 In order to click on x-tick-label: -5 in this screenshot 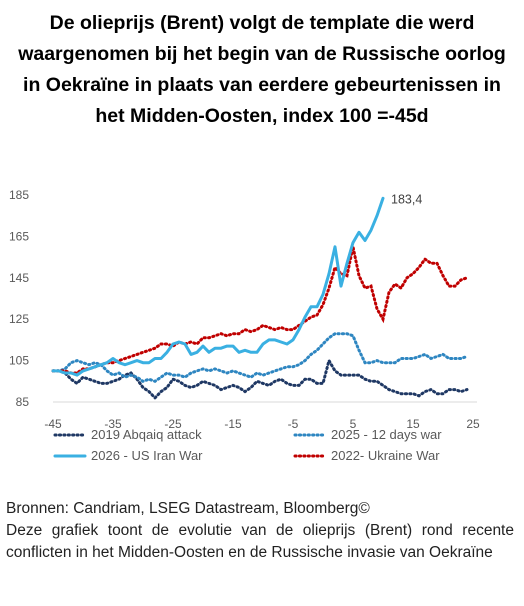, I will do `click(293, 424)`.